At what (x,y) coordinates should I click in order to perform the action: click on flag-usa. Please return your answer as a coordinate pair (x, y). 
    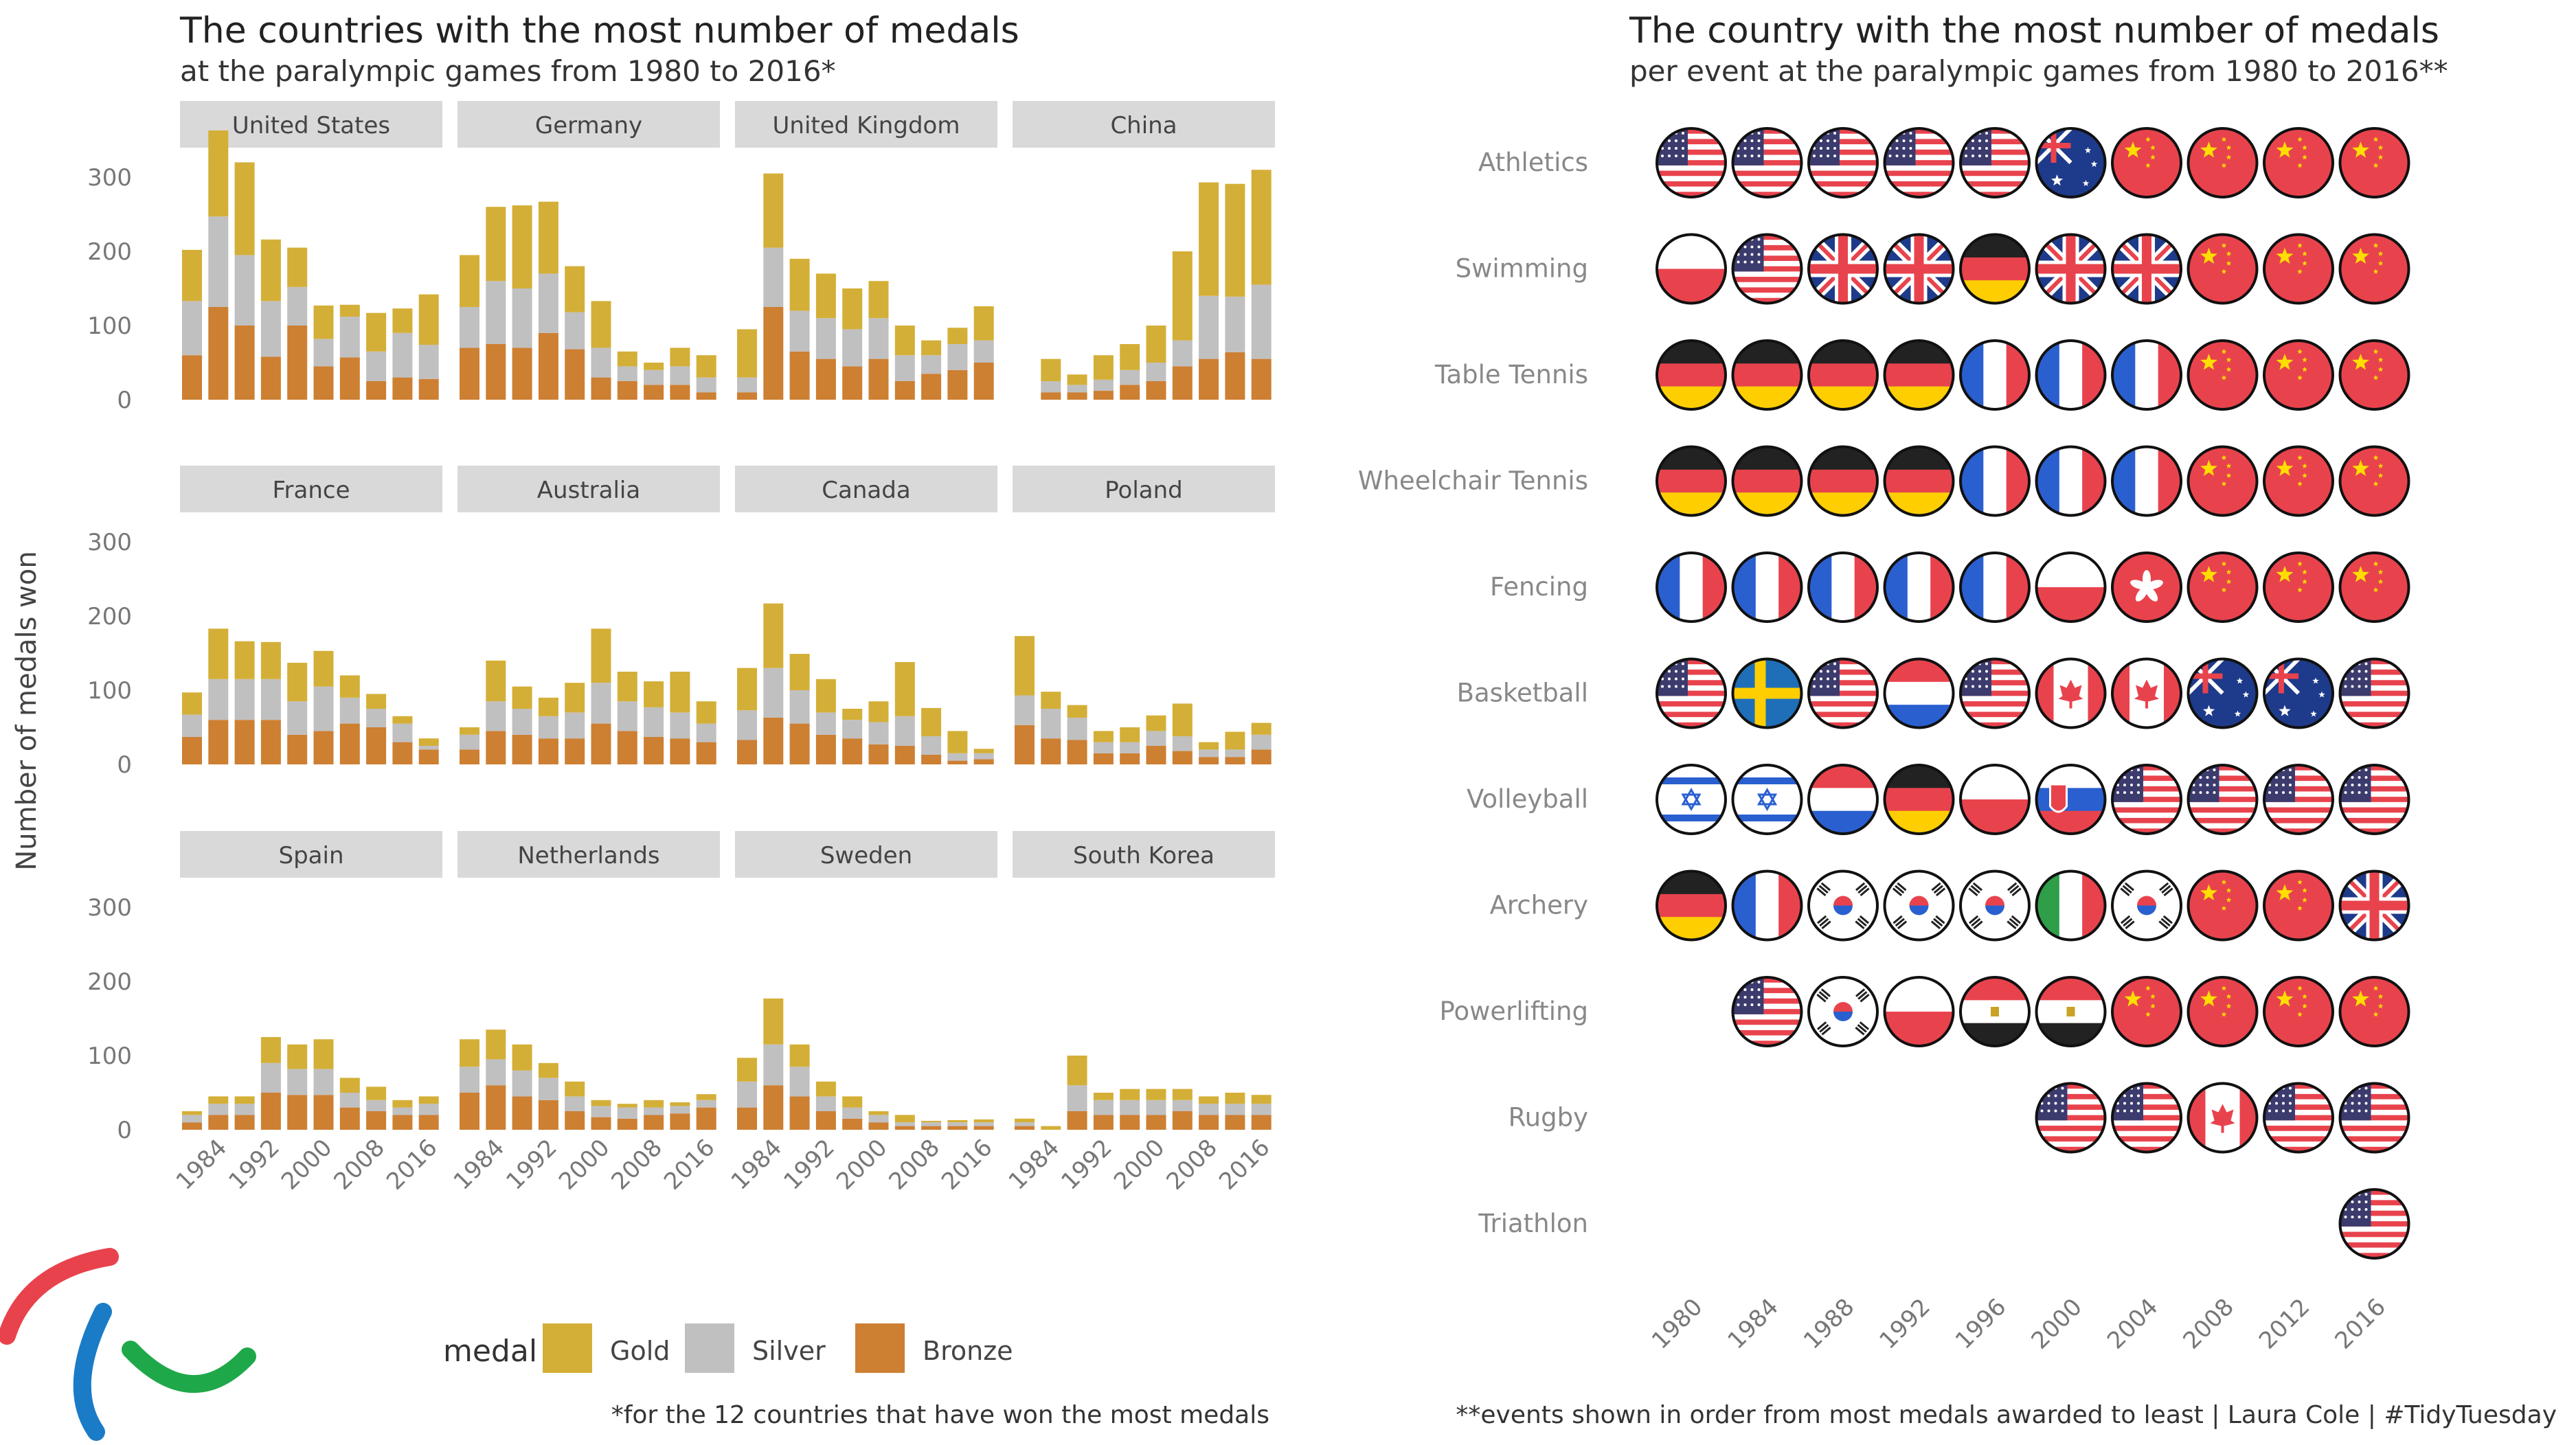
    Looking at the image, I should click on (2070, 1118).